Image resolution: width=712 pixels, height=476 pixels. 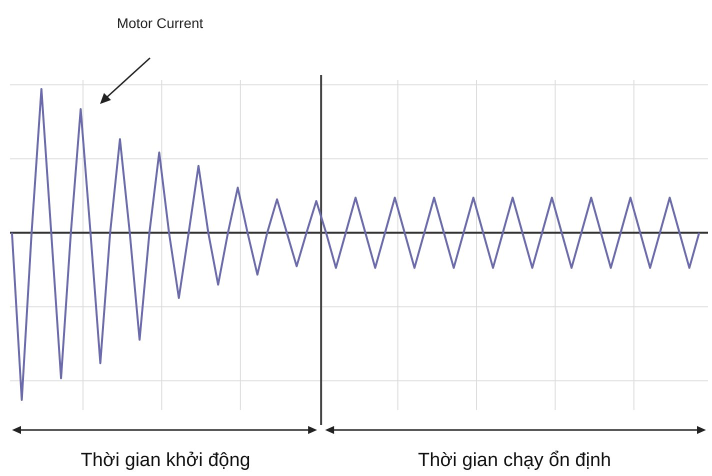 I want to click on text: Motor Current, so click(x=160, y=23).